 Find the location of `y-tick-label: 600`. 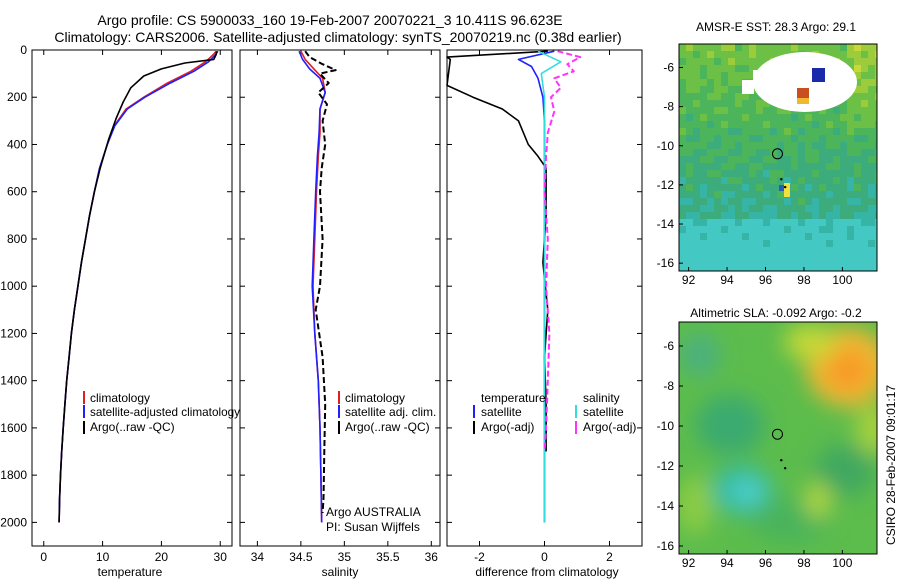

y-tick-label: 600 is located at coordinates (17, 192).